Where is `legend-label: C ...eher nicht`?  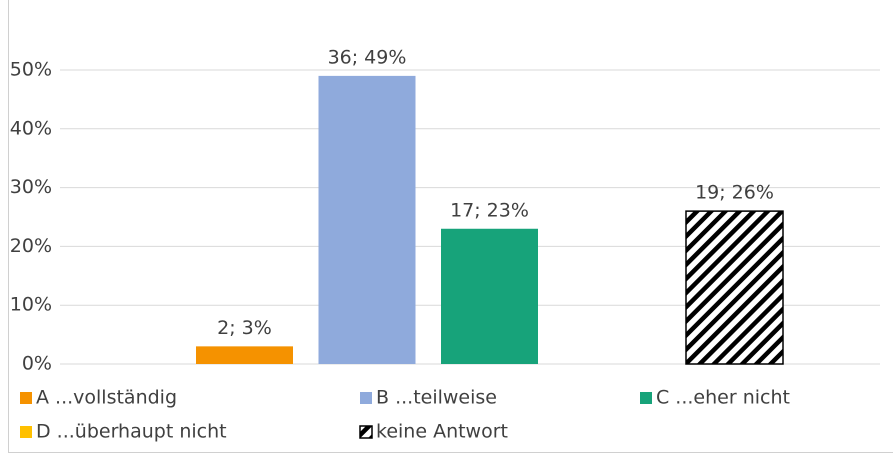
legend-label: C ...eher nicht is located at coordinates (723, 398).